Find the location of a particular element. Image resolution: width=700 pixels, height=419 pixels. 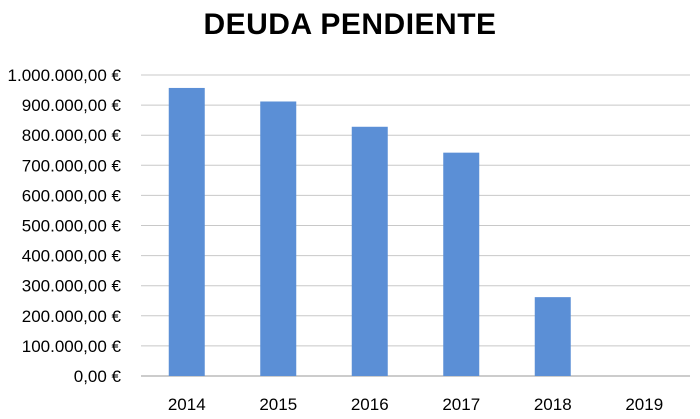

y-tick-label: 100.000,00 € is located at coordinates (72, 346).